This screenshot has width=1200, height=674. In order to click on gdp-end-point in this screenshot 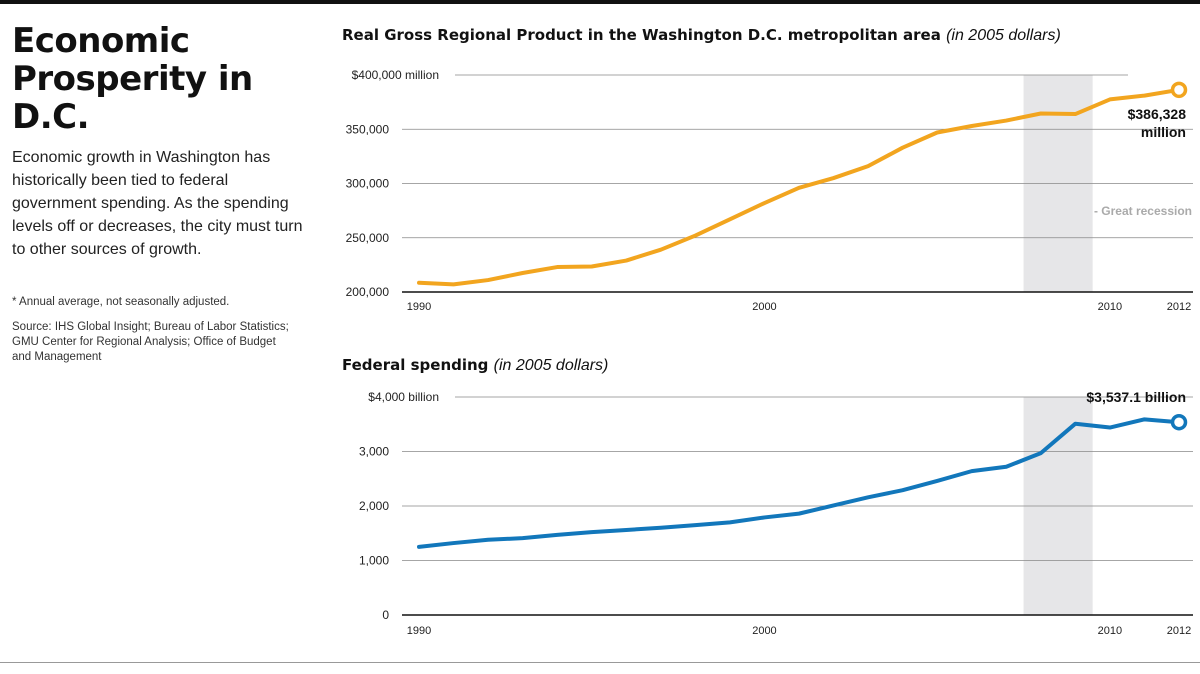, I will do `click(1179, 90)`.